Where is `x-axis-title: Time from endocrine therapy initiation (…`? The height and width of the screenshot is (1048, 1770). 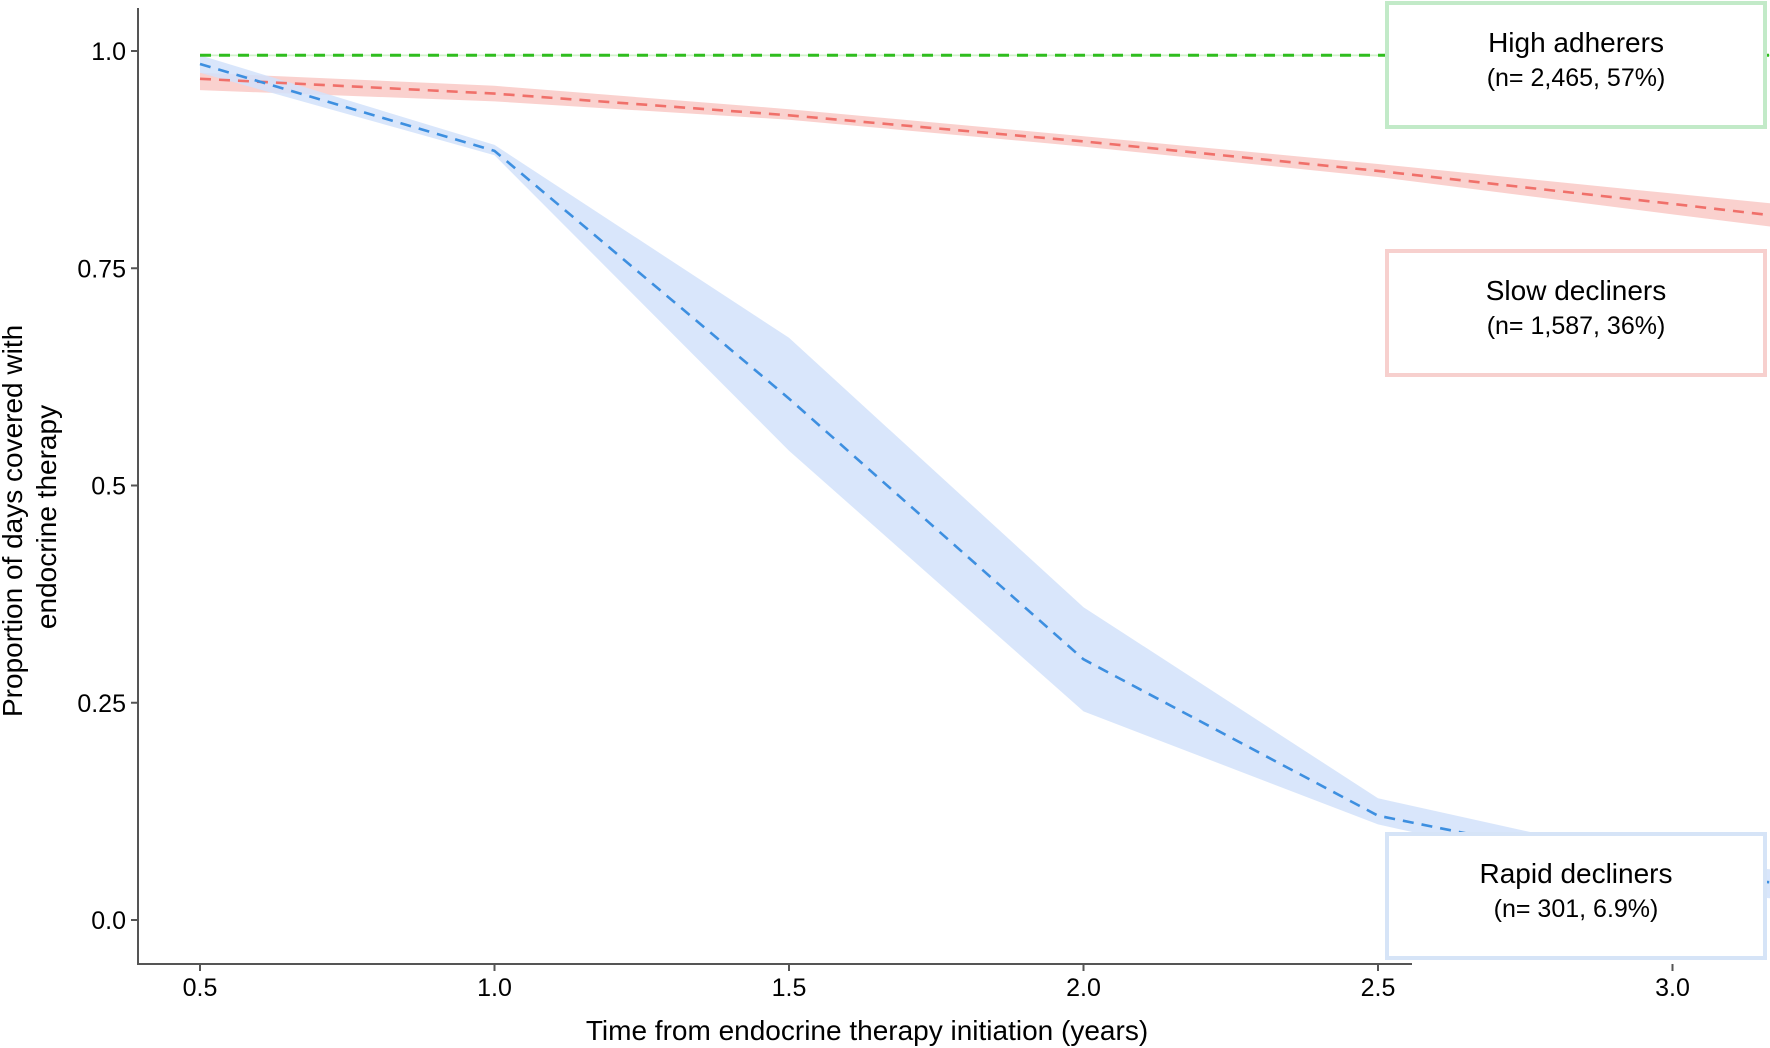
x-axis-title: Time from endocrine therapy initiation (… is located at coordinates (867, 1030).